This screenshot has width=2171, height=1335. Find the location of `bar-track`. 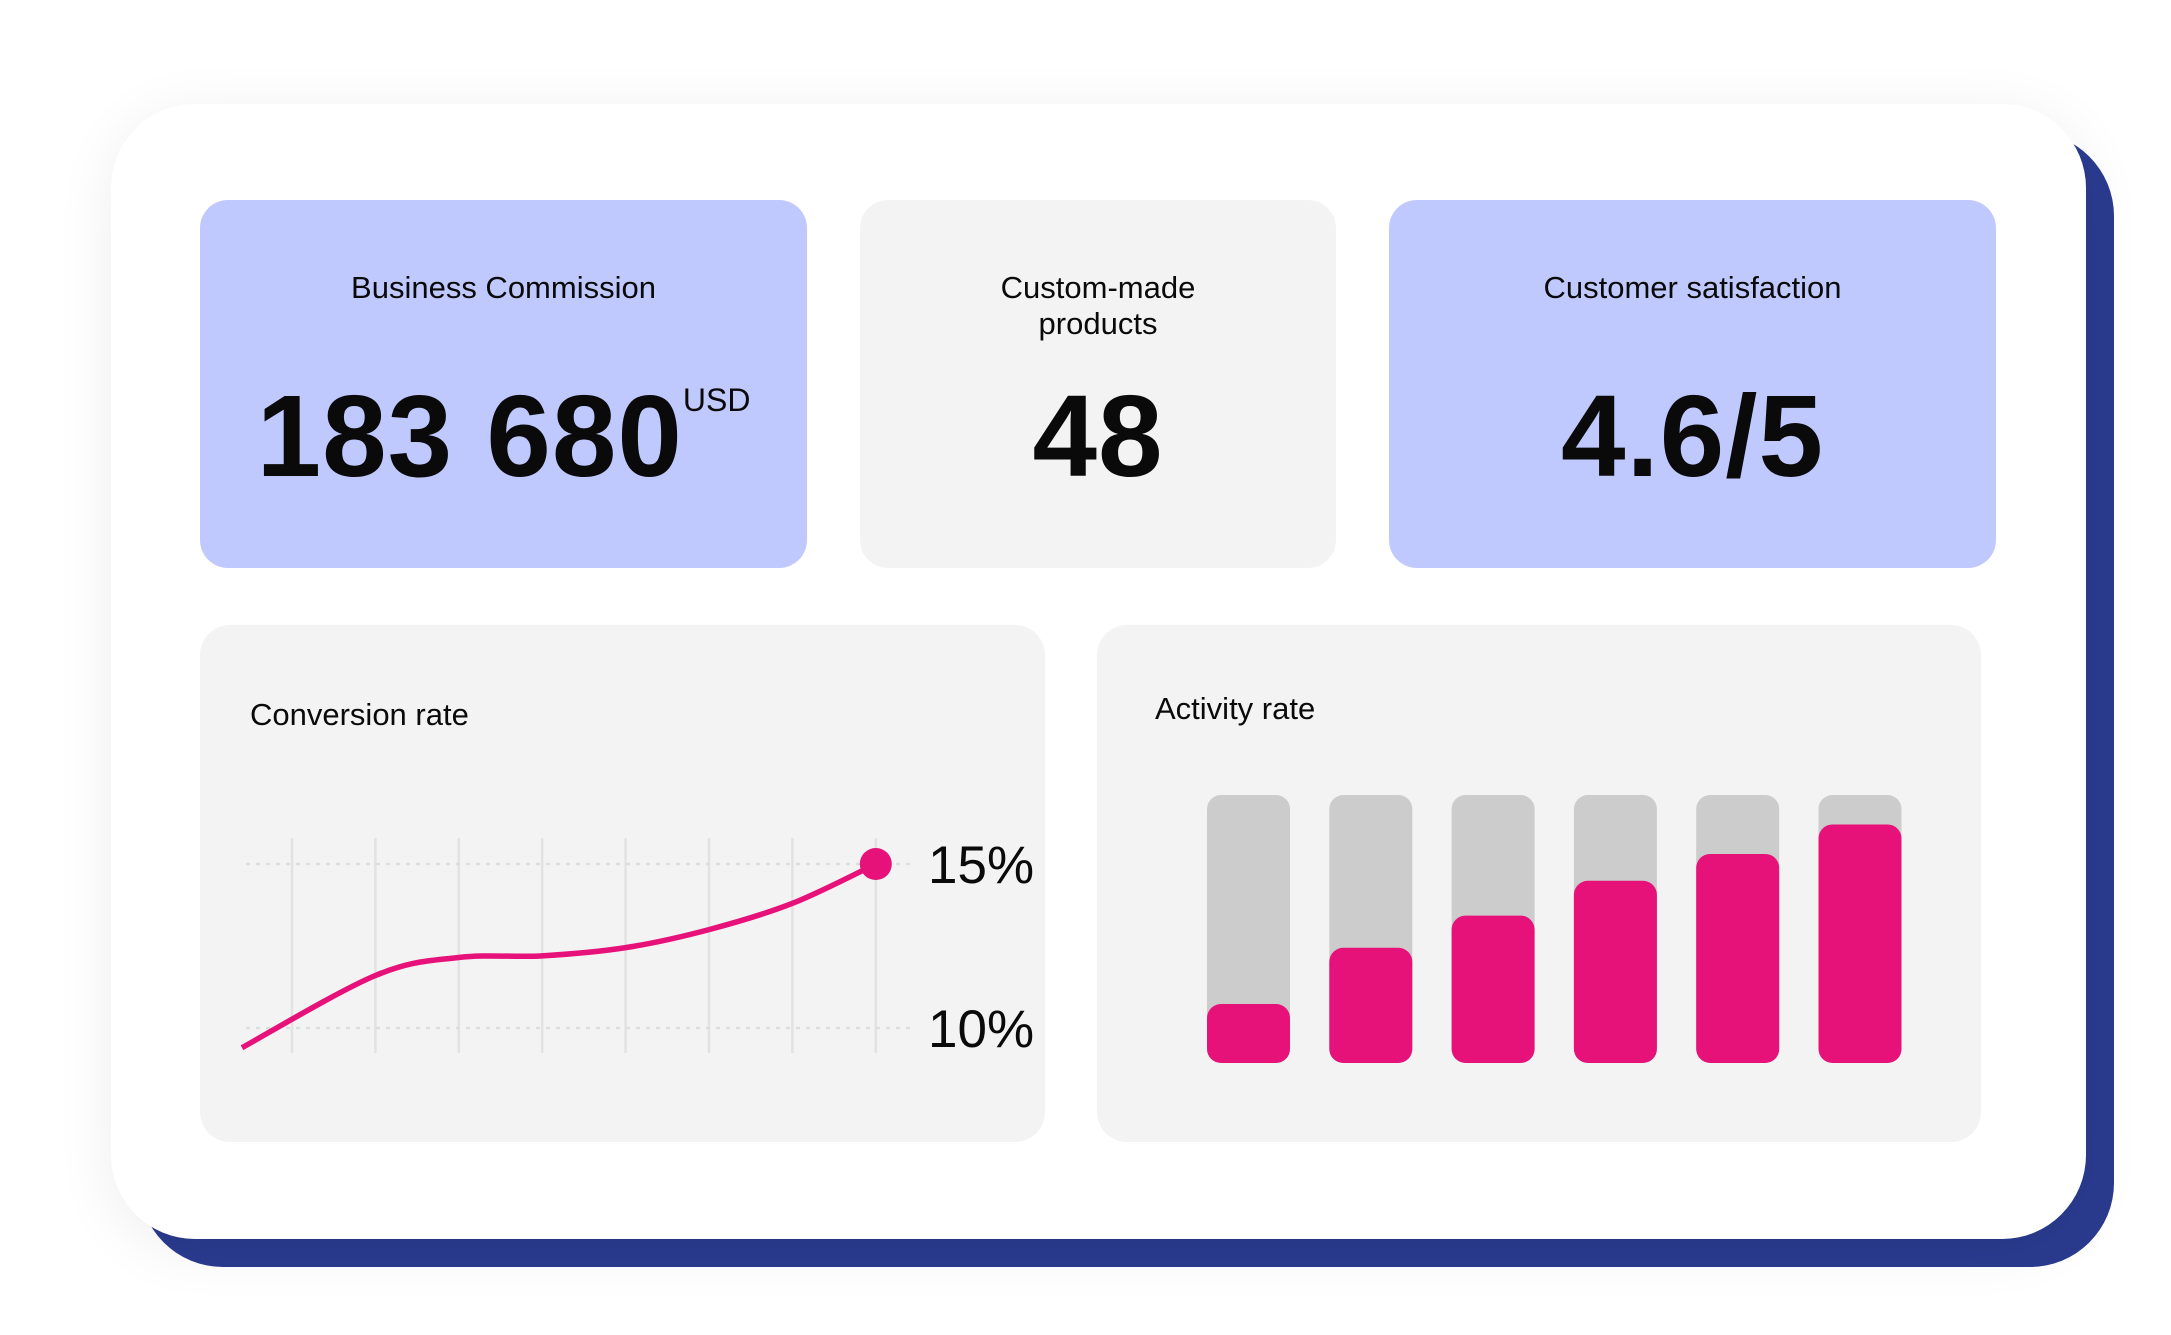

bar-track is located at coordinates (1248, 929).